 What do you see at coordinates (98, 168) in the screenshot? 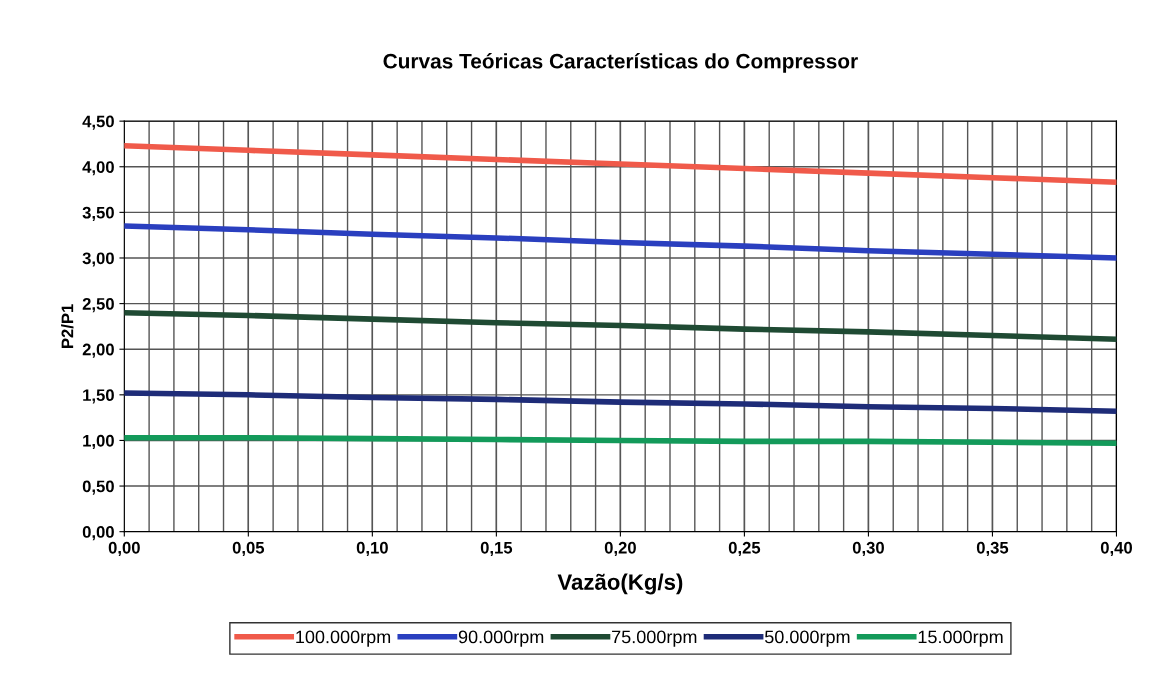
I see `y-tick-label: 4,00` at bounding box center [98, 168].